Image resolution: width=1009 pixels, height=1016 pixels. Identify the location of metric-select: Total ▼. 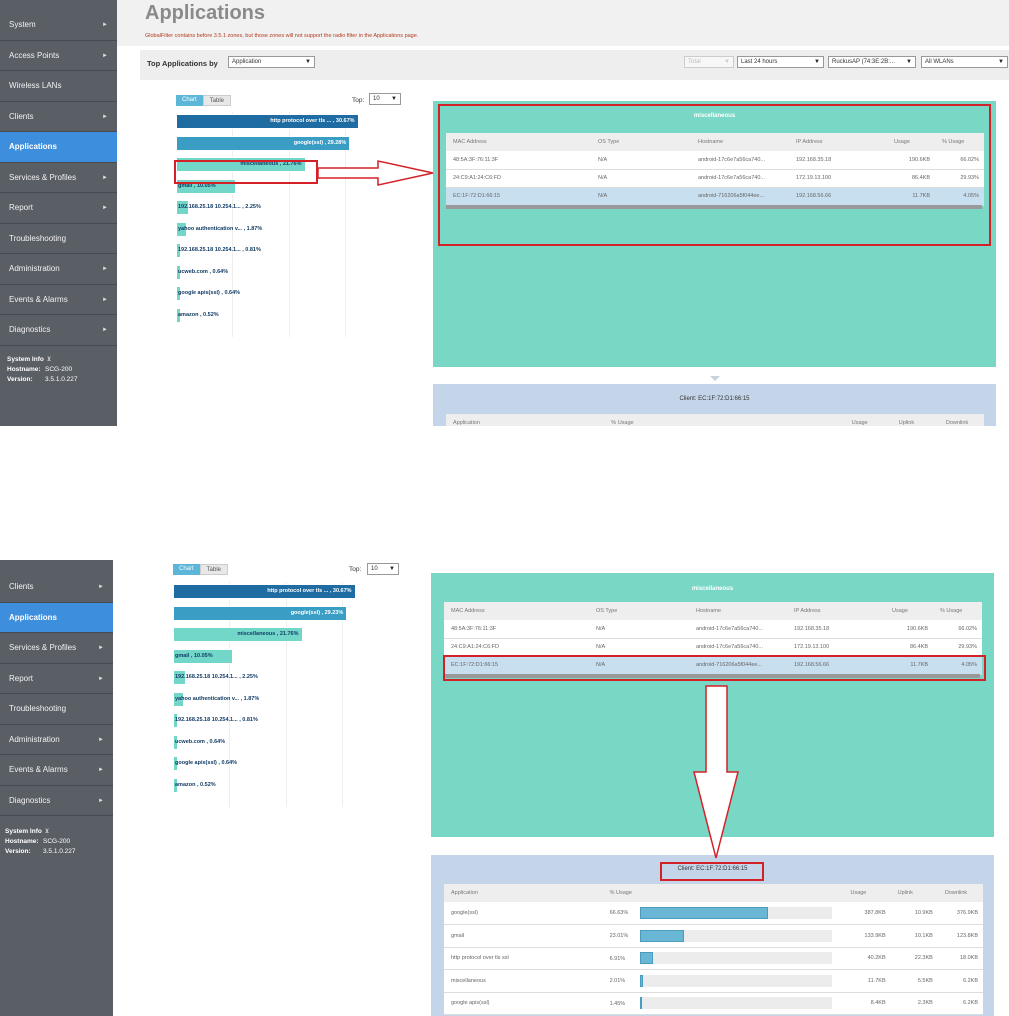
(709, 62).